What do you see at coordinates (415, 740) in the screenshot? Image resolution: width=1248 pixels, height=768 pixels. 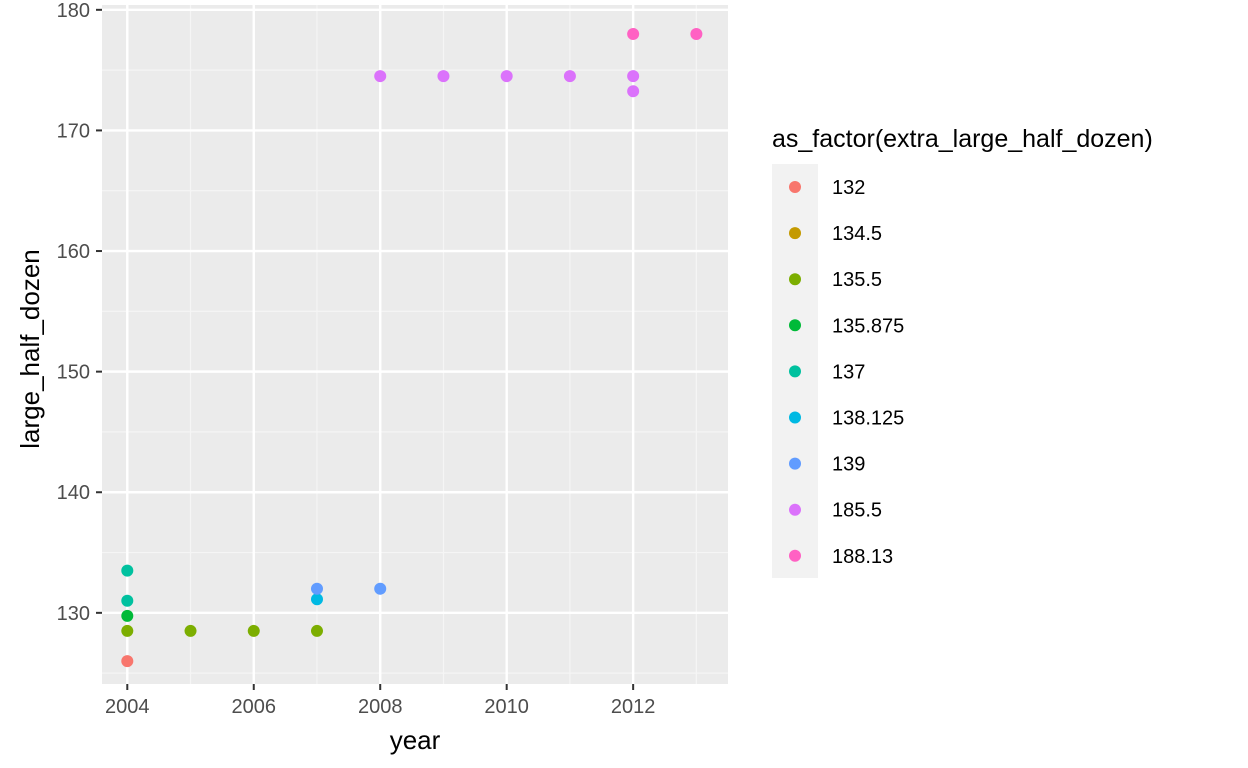 I see `x-axis-title: year` at bounding box center [415, 740].